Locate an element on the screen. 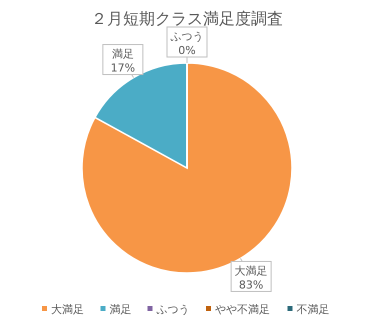  legend-label: 不満足 is located at coordinates (313, 309).